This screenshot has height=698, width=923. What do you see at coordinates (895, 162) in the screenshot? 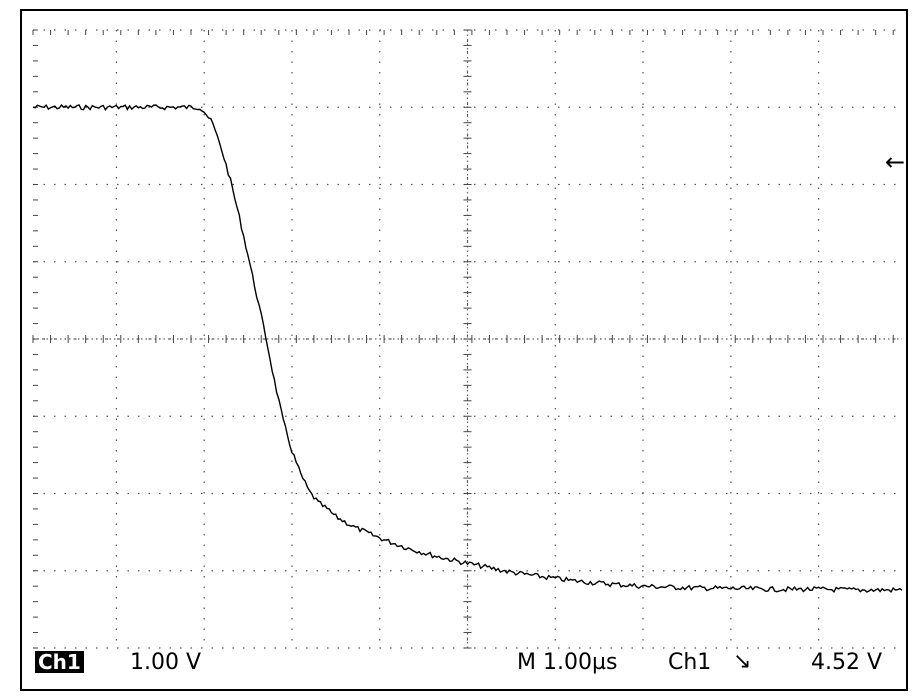
I see `trigger-level-marker-icon: ←` at bounding box center [895, 162].